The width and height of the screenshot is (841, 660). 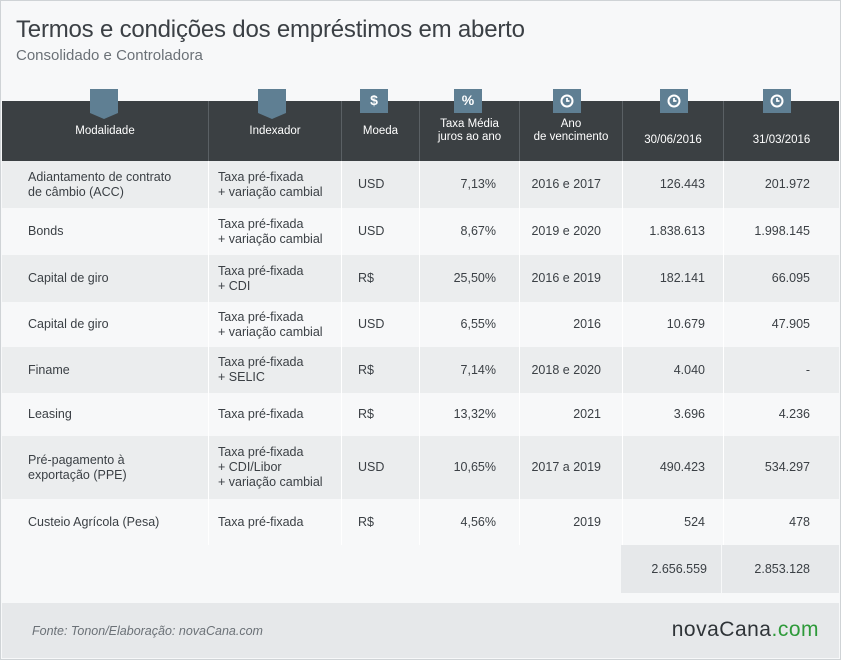 I want to click on cell-taxa: 4,56%, so click(x=478, y=521).